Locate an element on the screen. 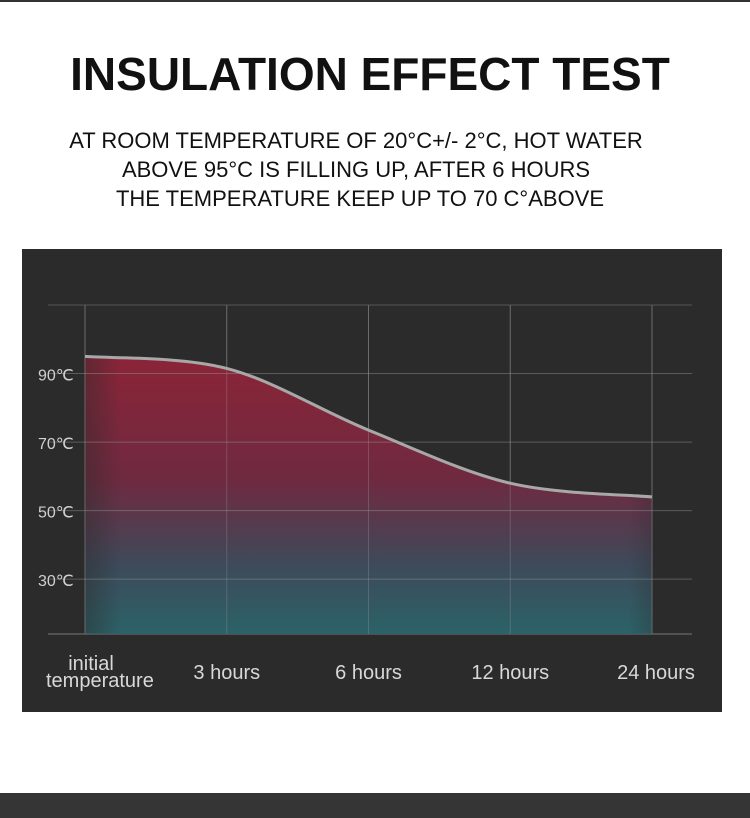 The height and width of the screenshot is (818, 750). top-rule is located at coordinates (375, 1).